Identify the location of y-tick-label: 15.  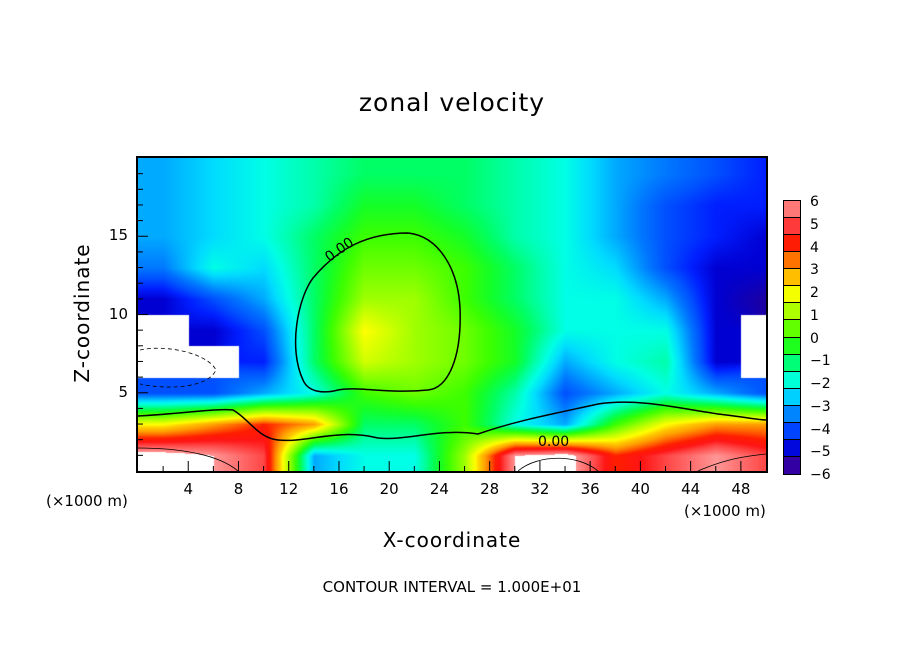
(118, 235).